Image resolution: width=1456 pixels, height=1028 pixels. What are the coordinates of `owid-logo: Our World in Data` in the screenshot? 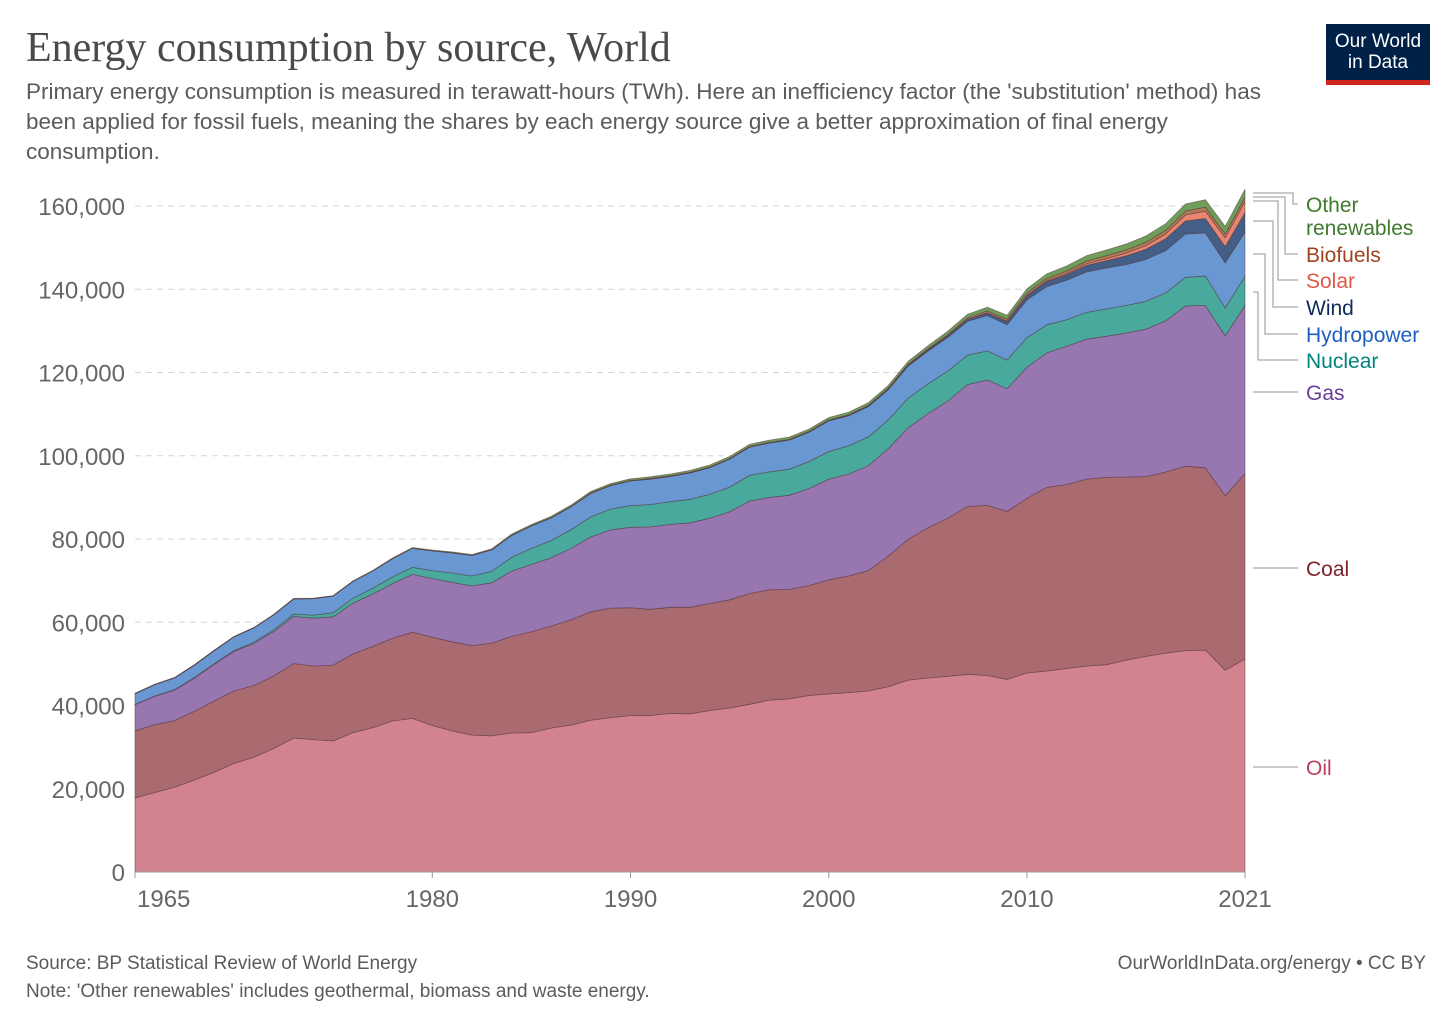 It's located at (1378, 54).